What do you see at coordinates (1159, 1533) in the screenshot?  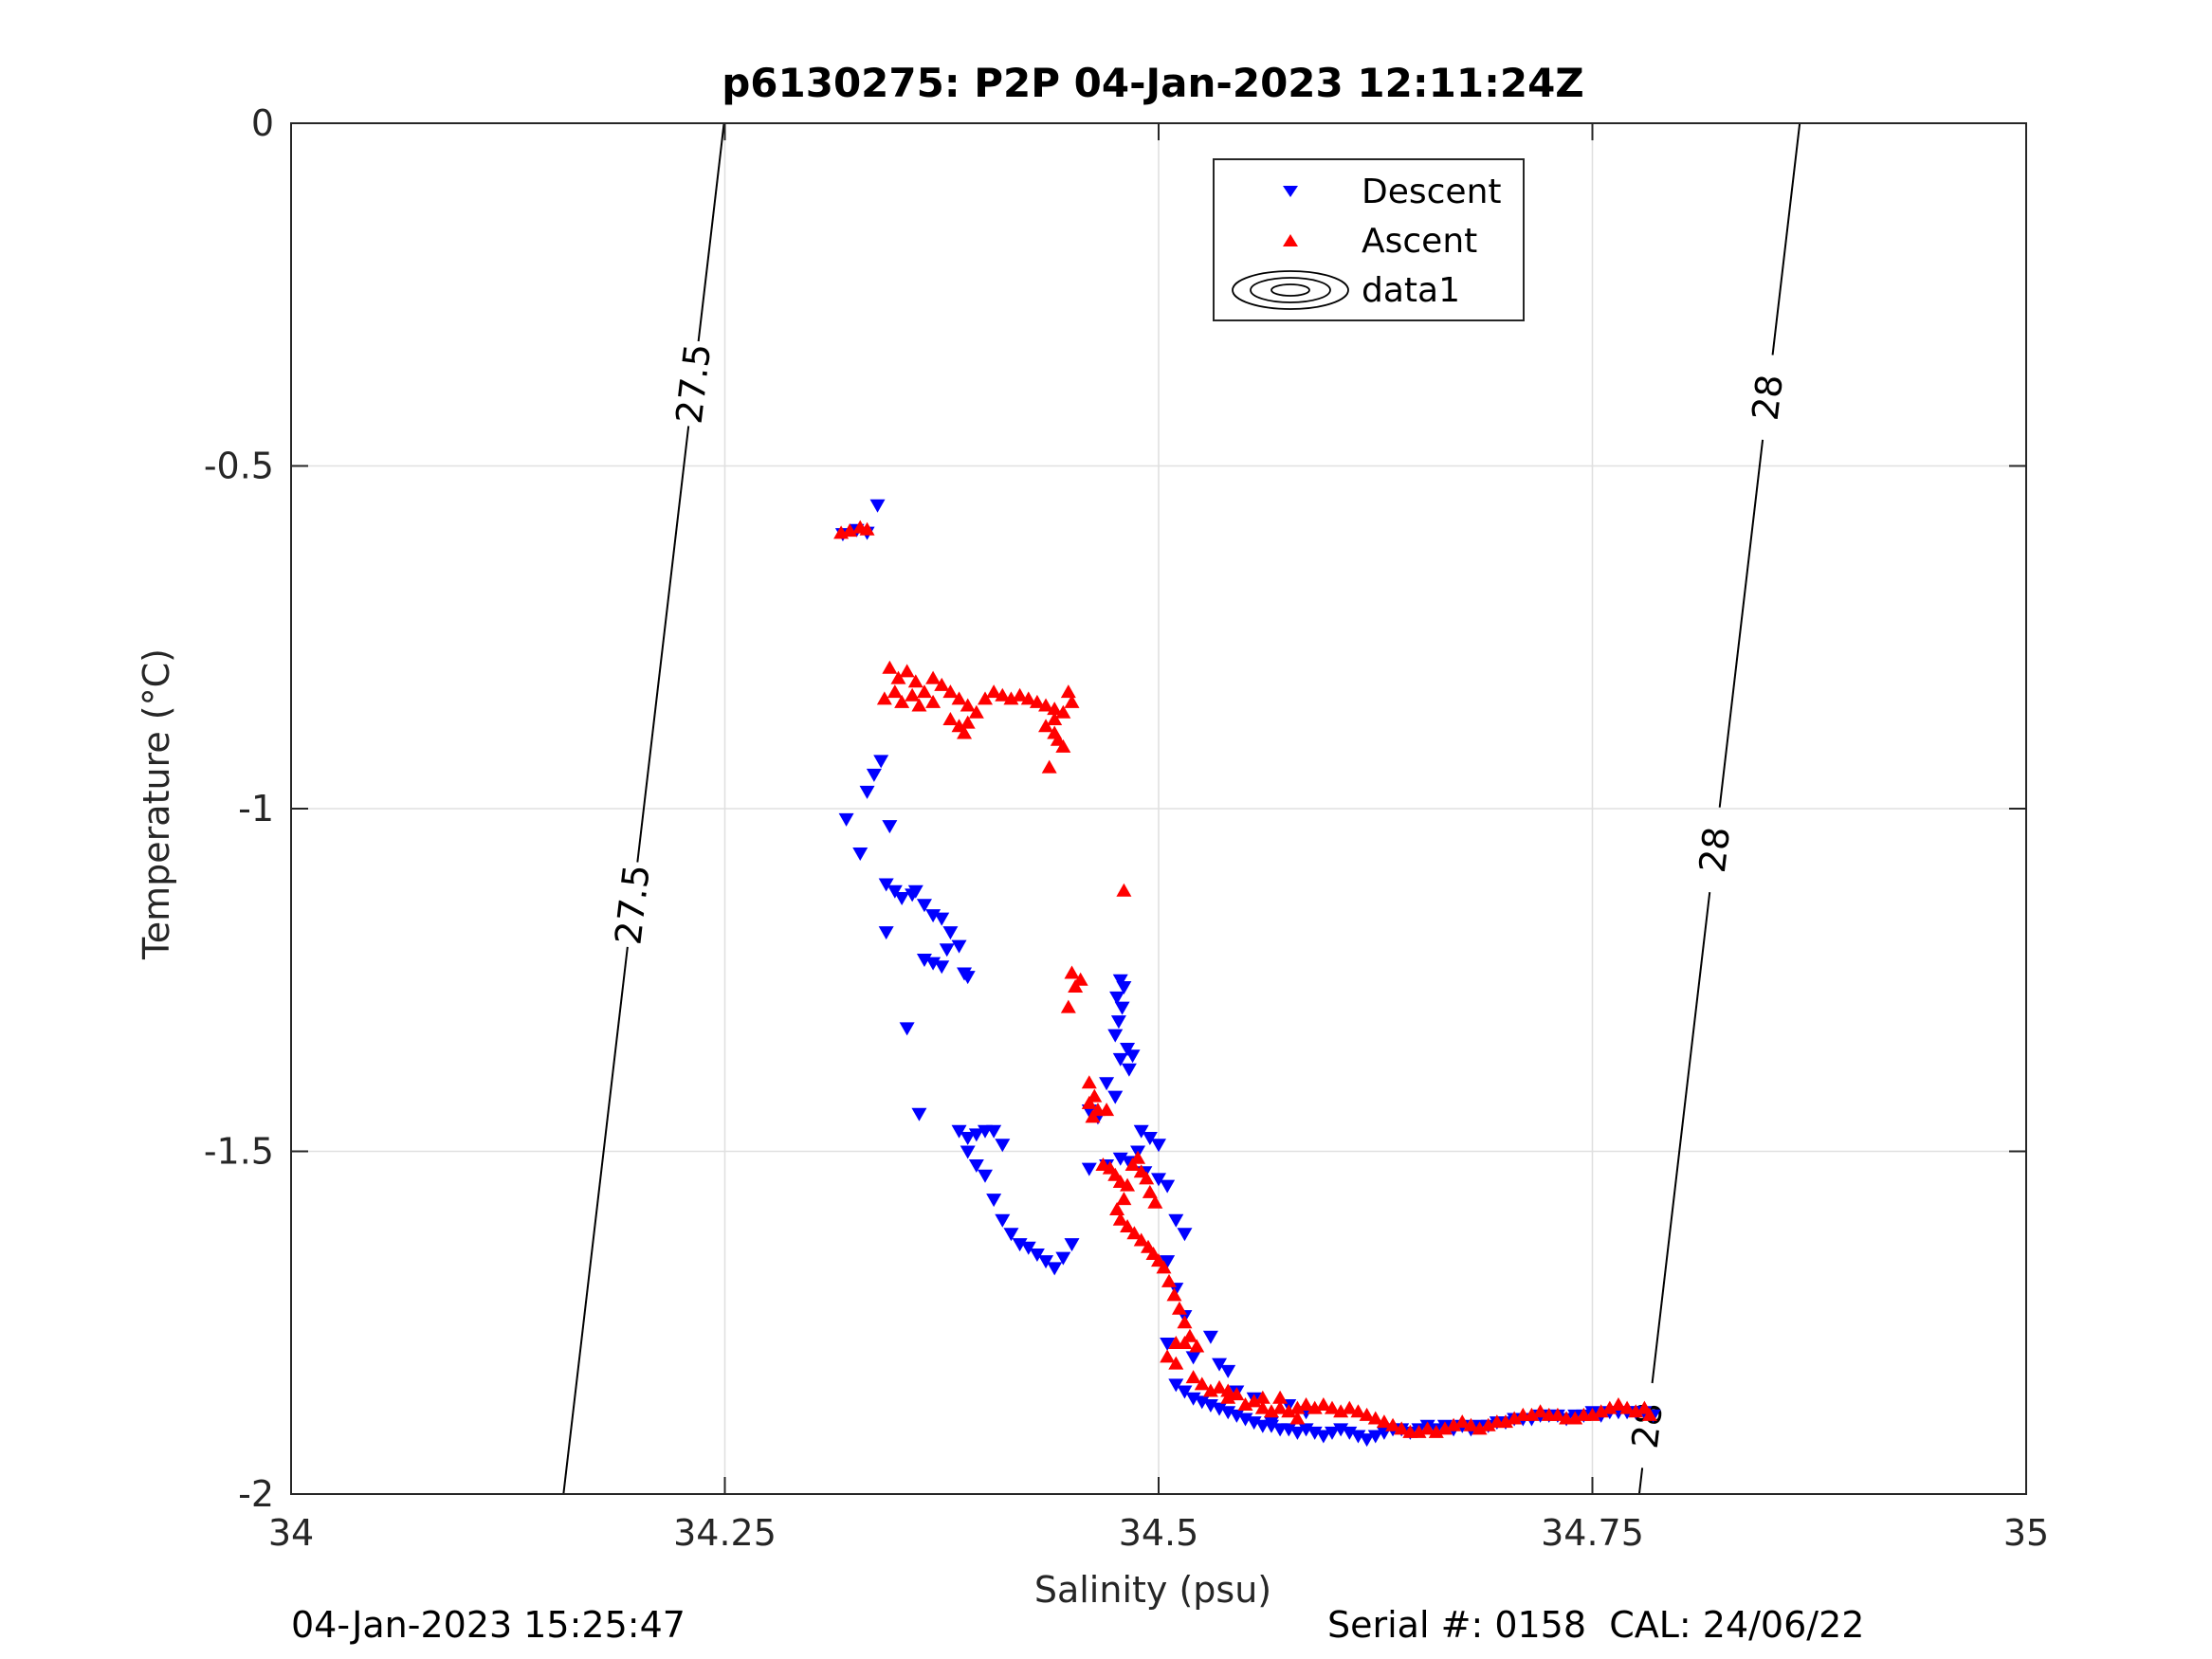 I see `x-tick-label: 34.5` at bounding box center [1159, 1533].